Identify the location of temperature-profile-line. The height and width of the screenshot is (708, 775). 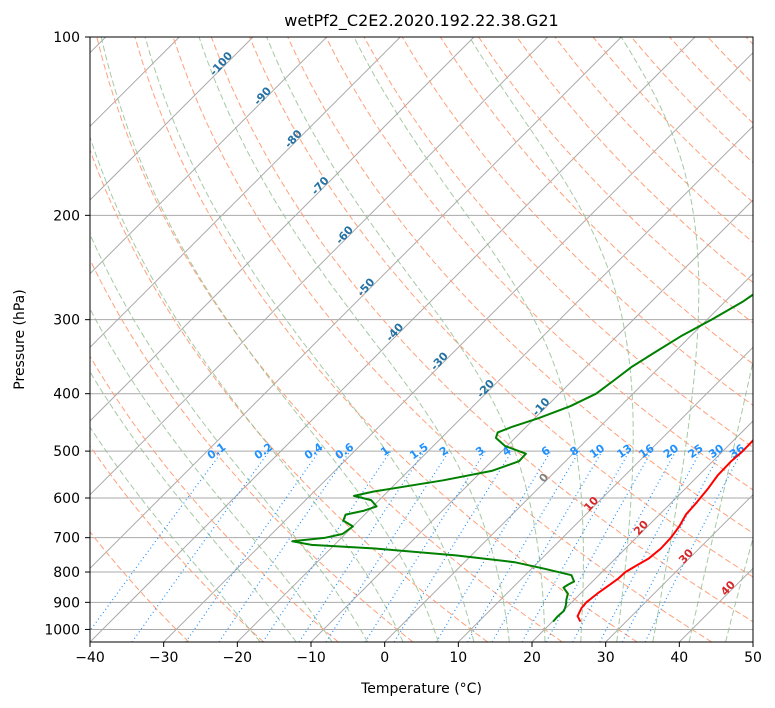
(664, 530).